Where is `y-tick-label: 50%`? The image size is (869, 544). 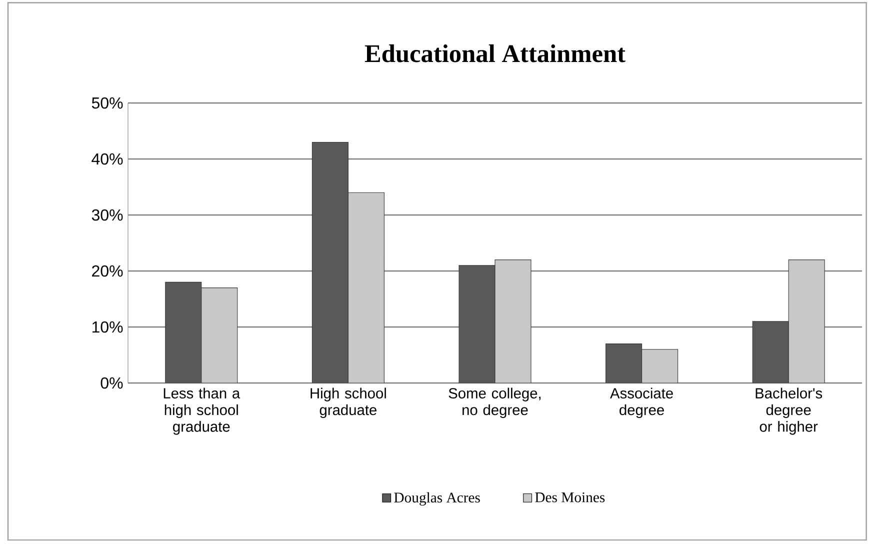 y-tick-label: 50% is located at coordinates (107, 103).